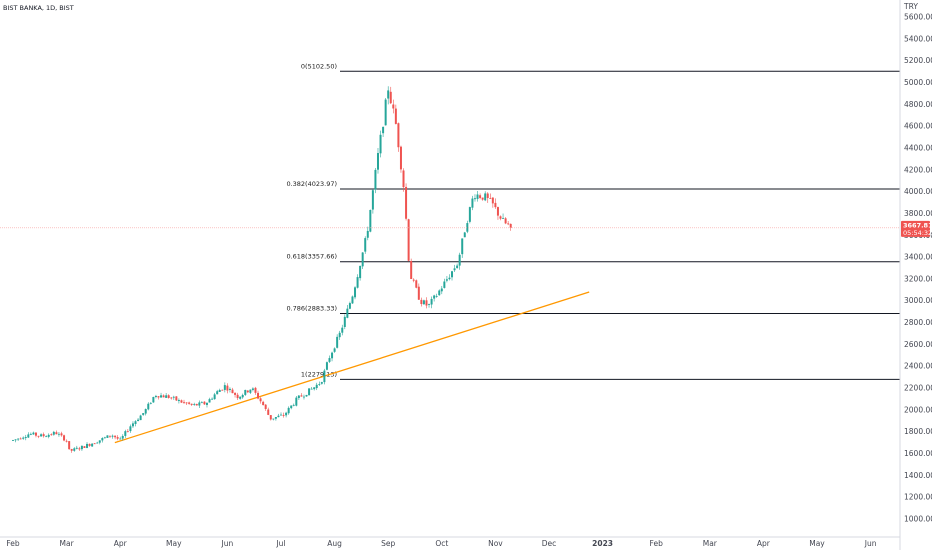 This screenshot has height=550, width=932. What do you see at coordinates (602, 543) in the screenshot?
I see `x-tick-label: 2023` at bounding box center [602, 543].